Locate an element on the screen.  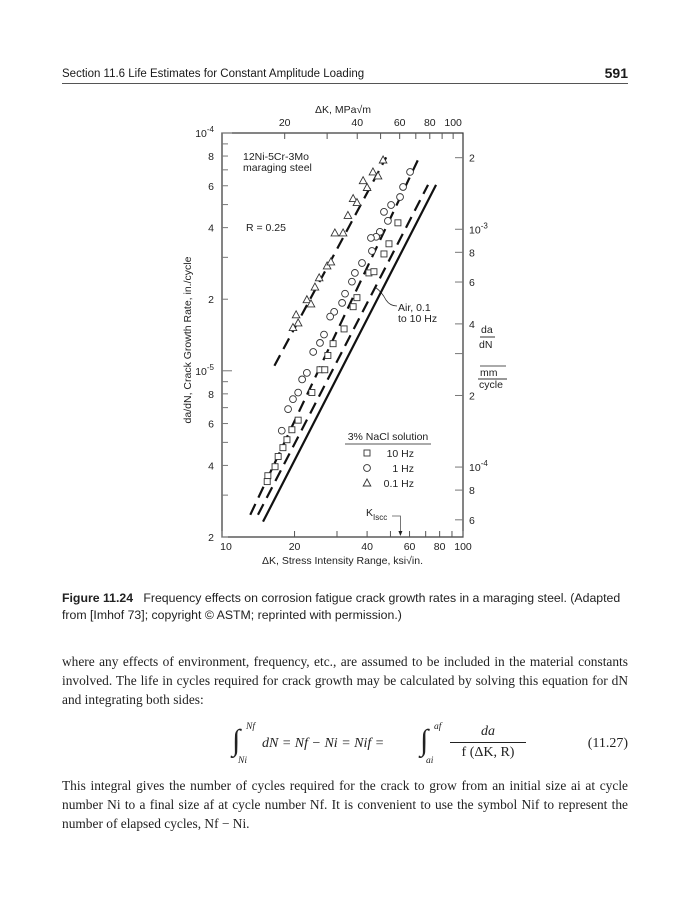
x2-tick-label: 60 is located at coordinates (400, 123).